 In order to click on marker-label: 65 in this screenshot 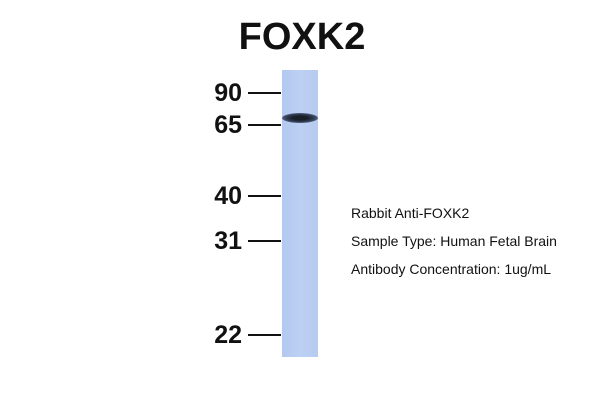, I will do `click(228, 125)`.